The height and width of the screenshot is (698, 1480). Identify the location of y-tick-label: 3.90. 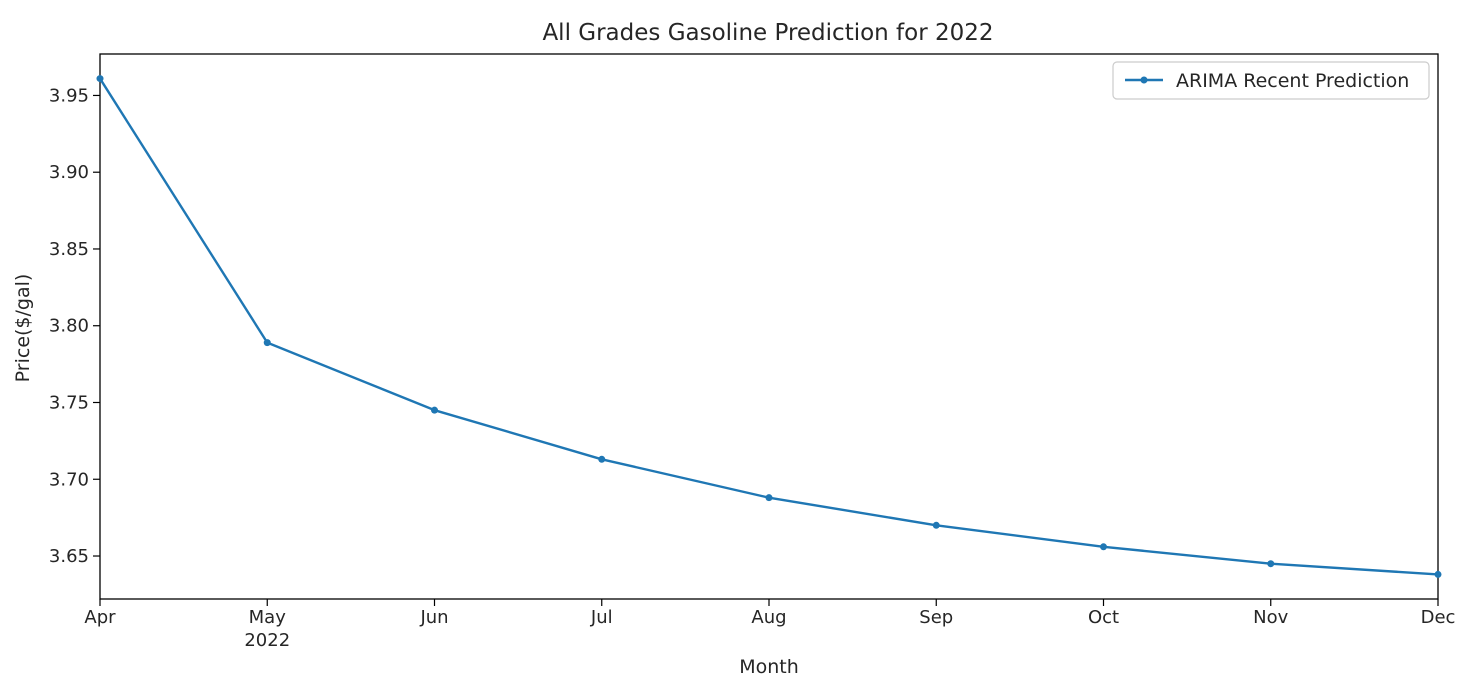
(69, 172).